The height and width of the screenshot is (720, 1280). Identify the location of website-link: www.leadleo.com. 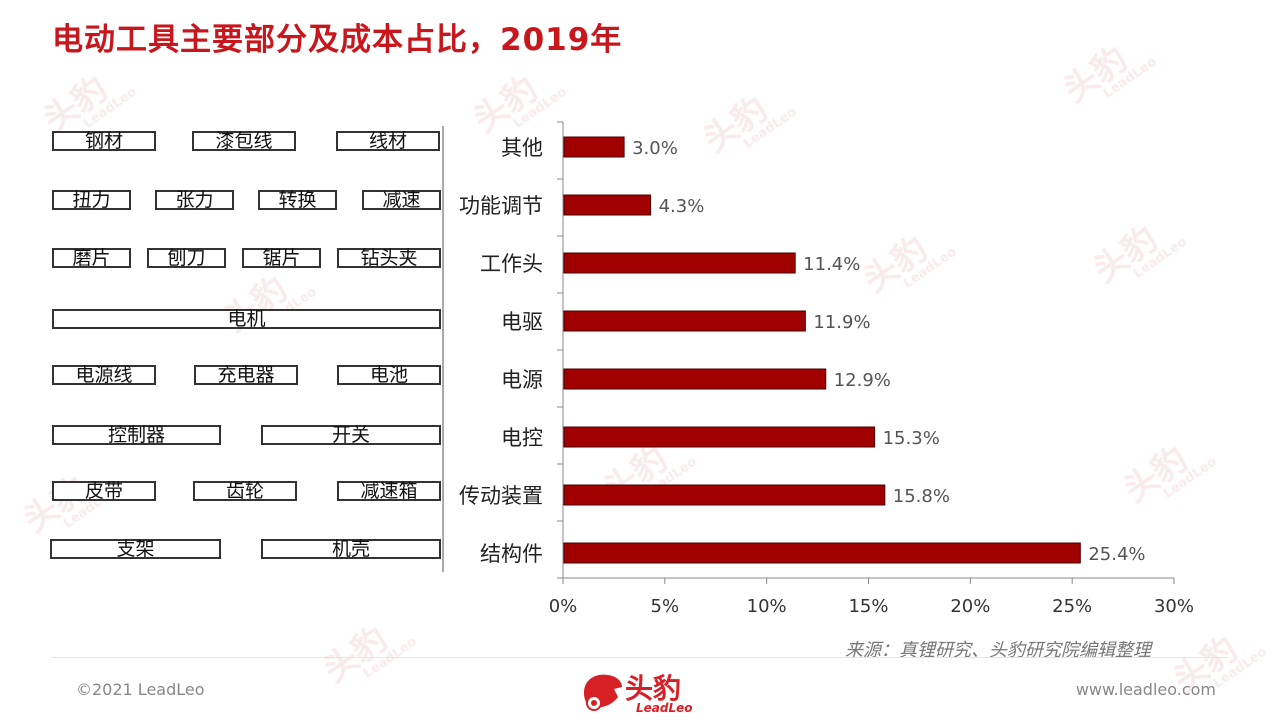
(1145, 689).